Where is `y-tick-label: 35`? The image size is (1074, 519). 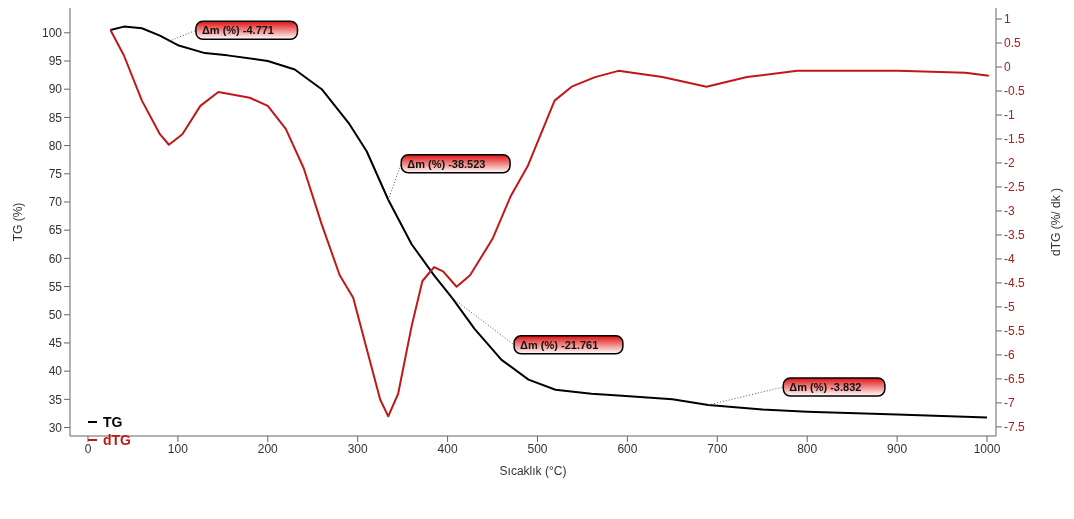
y-tick-label: 35 is located at coordinates (55, 399).